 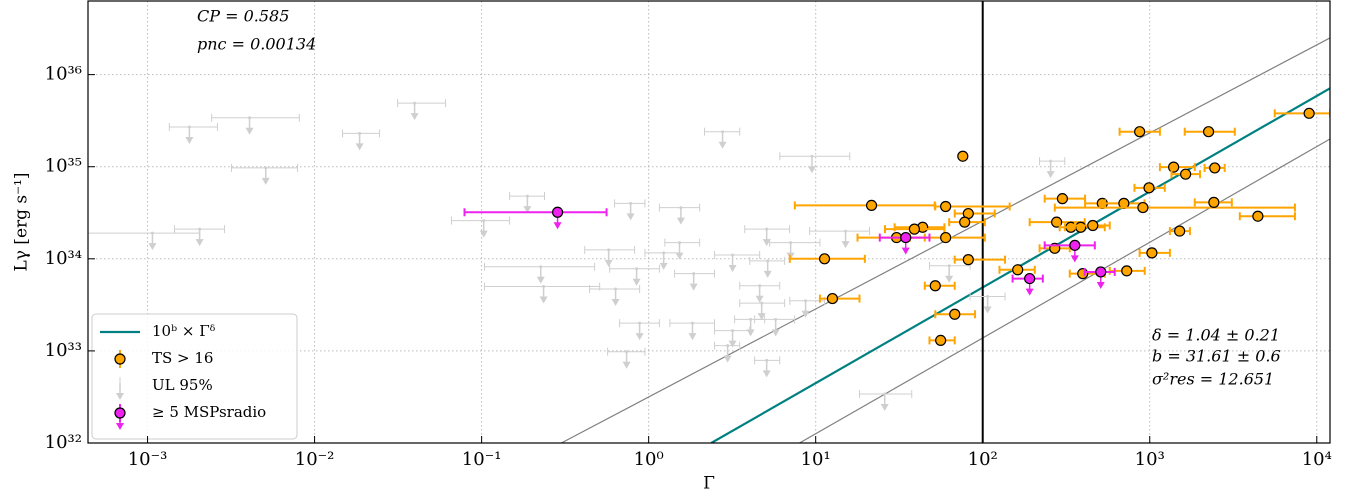 What do you see at coordinates (63, 350) in the screenshot?
I see `y-tick-label: 10³³` at bounding box center [63, 350].